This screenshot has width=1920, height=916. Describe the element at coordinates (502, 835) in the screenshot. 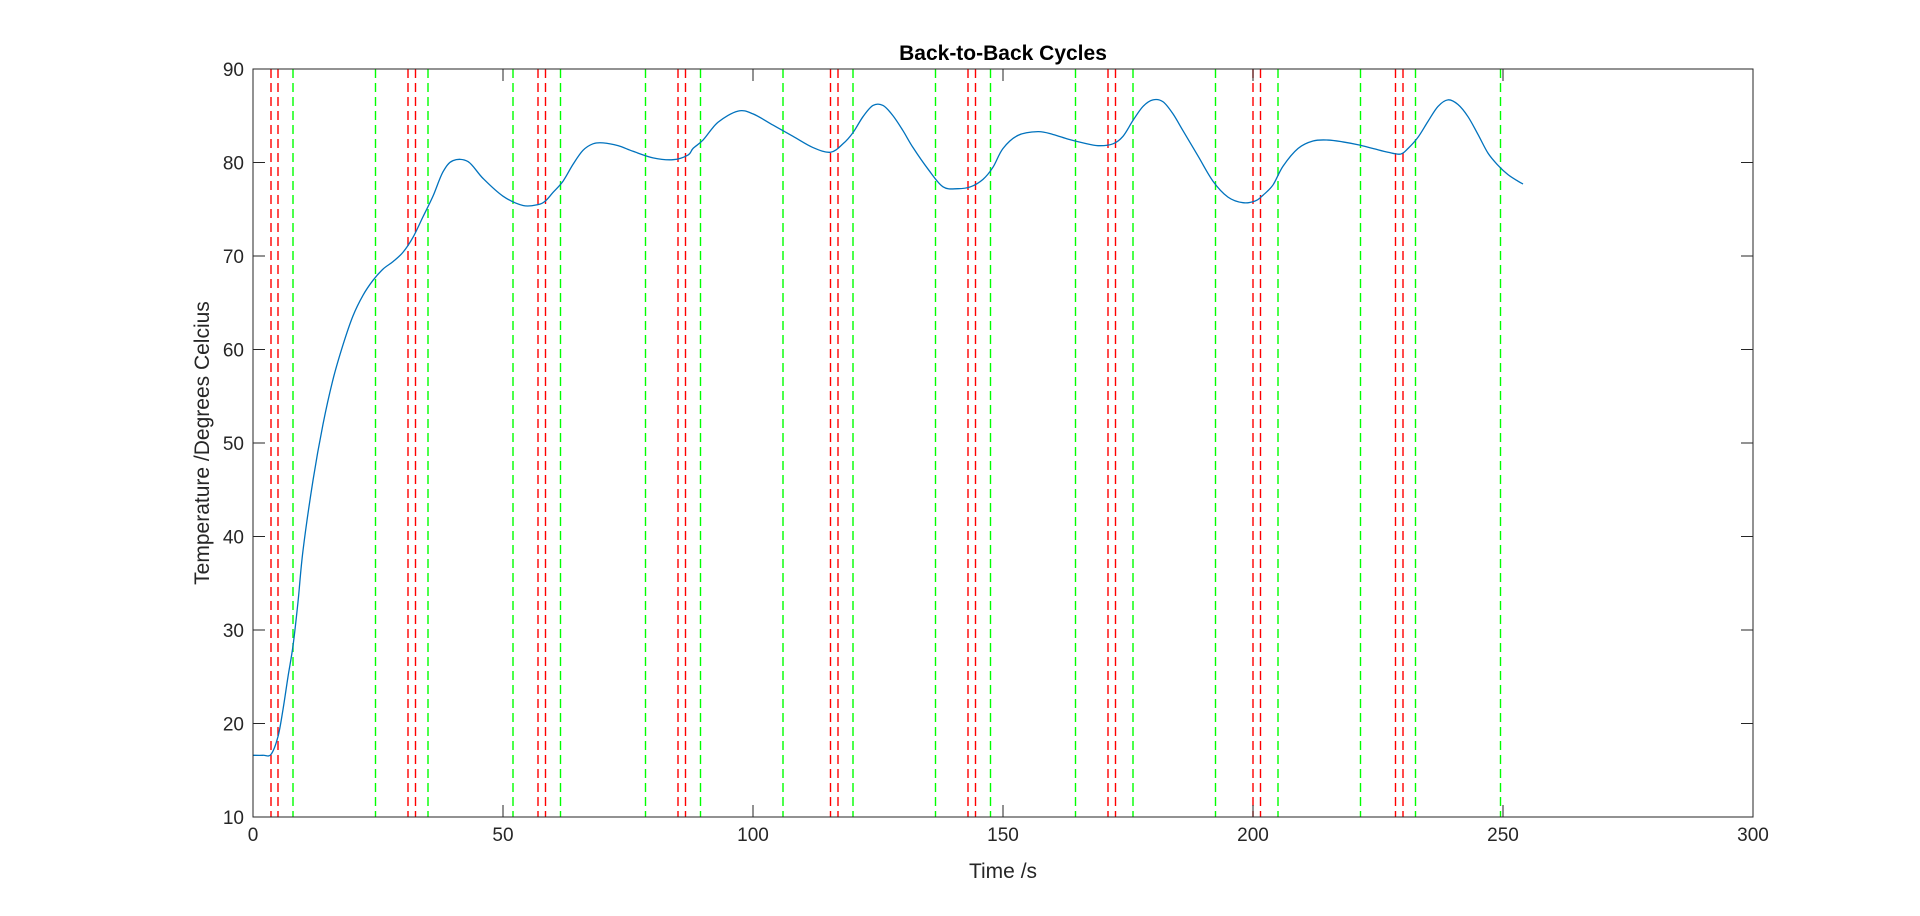

I see `x-tick-label: 50` at that location.